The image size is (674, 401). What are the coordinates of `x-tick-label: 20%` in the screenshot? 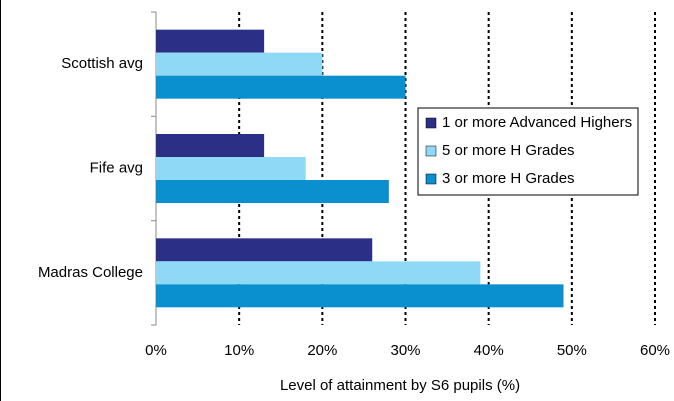 It's located at (322, 350).